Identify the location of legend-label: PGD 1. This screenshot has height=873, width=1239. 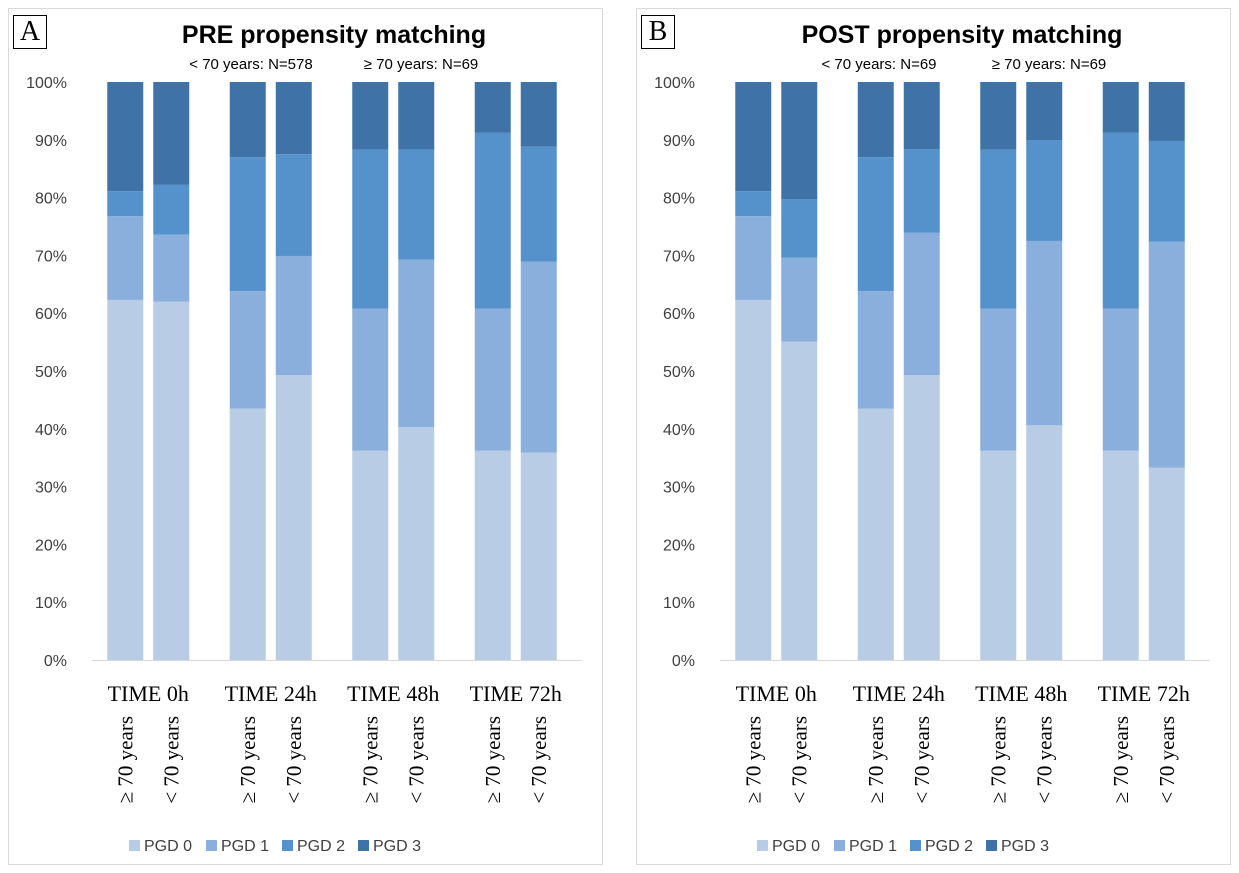
(873, 846).